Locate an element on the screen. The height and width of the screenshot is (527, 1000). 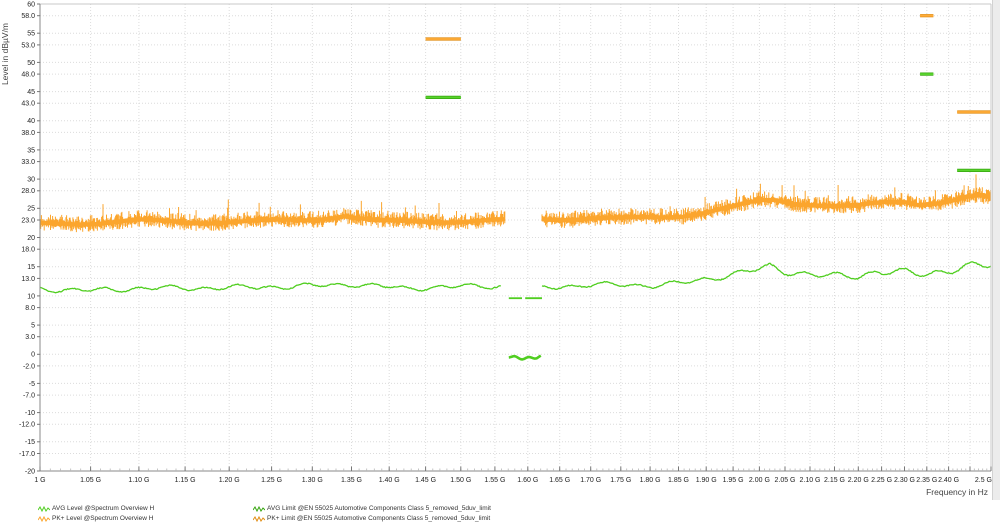
vertical-scrollbar is located at coordinates (996, 250).